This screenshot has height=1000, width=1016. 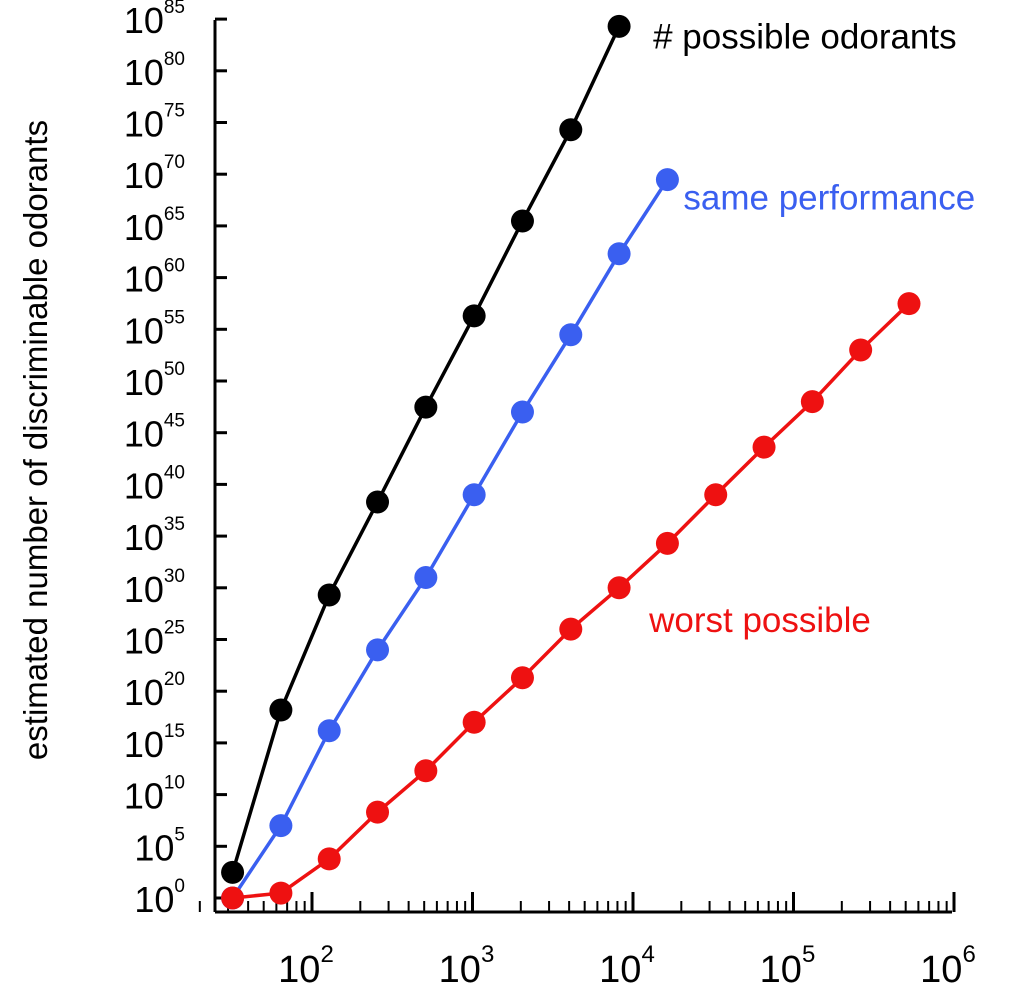 I want to click on x-tick-label: 10², so click(x=306, y=966).